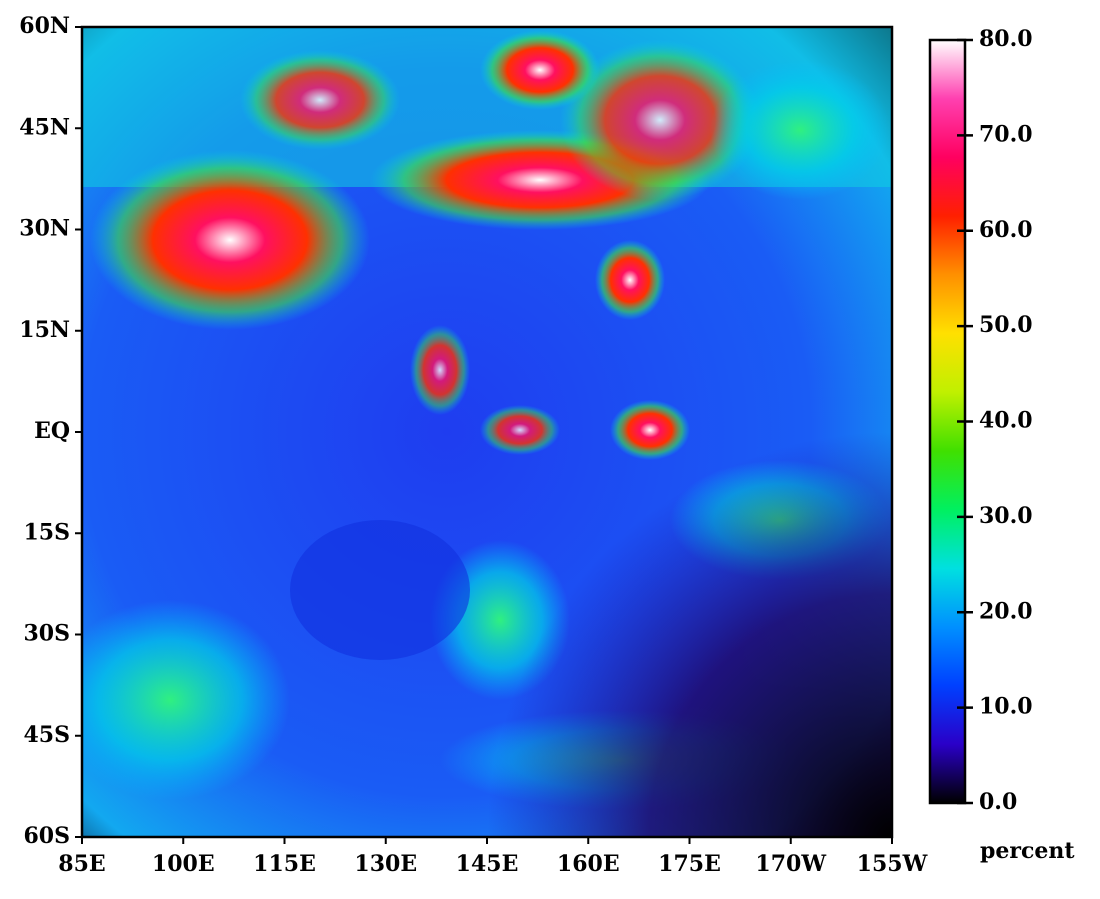 This screenshot has height=899, width=1100. I want to click on x-tick-label: 130E, so click(385, 864).